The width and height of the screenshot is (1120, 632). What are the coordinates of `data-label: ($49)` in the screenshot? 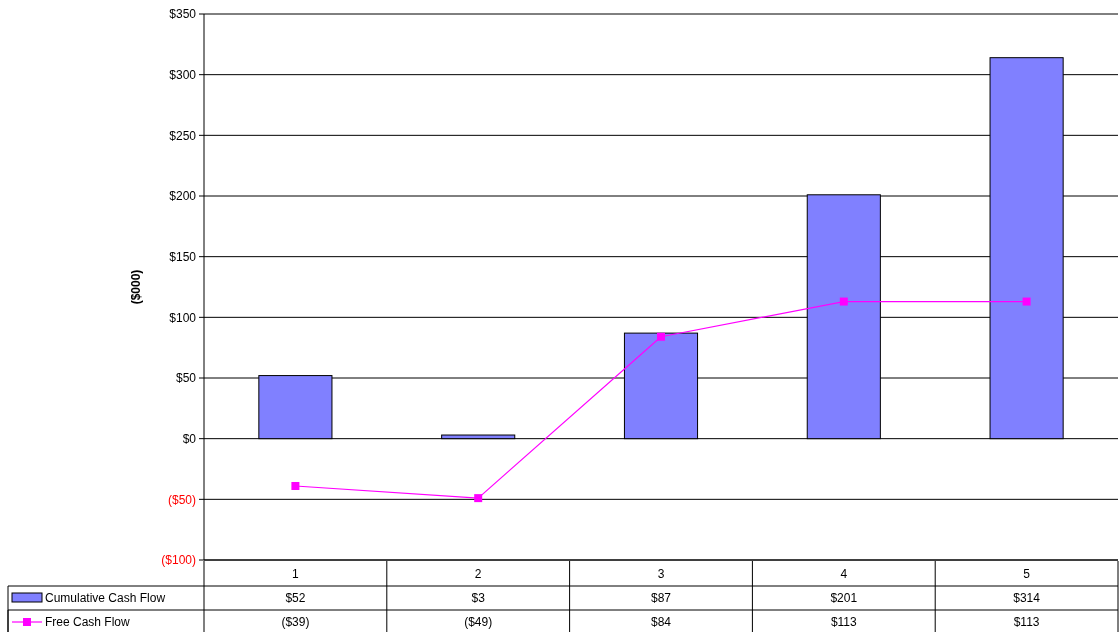 It's located at (478, 622).